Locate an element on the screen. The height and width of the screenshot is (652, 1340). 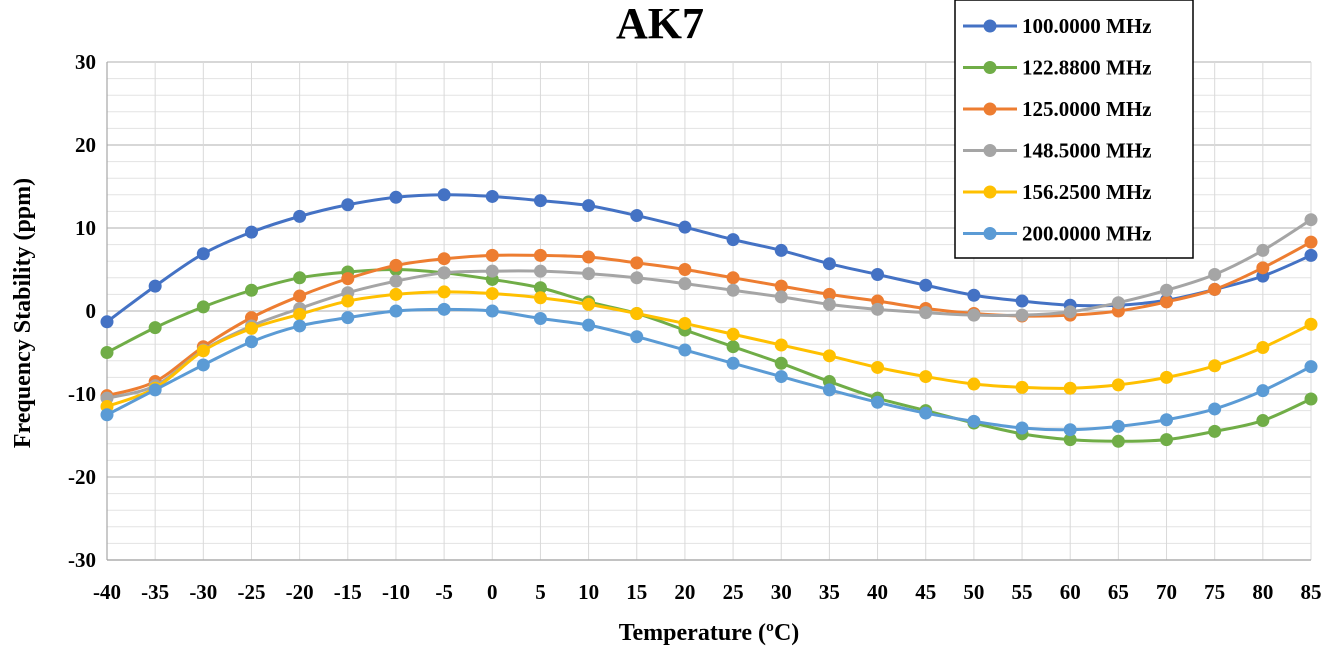
legend-item: 200.0000 MHz is located at coordinates (1057, 234).